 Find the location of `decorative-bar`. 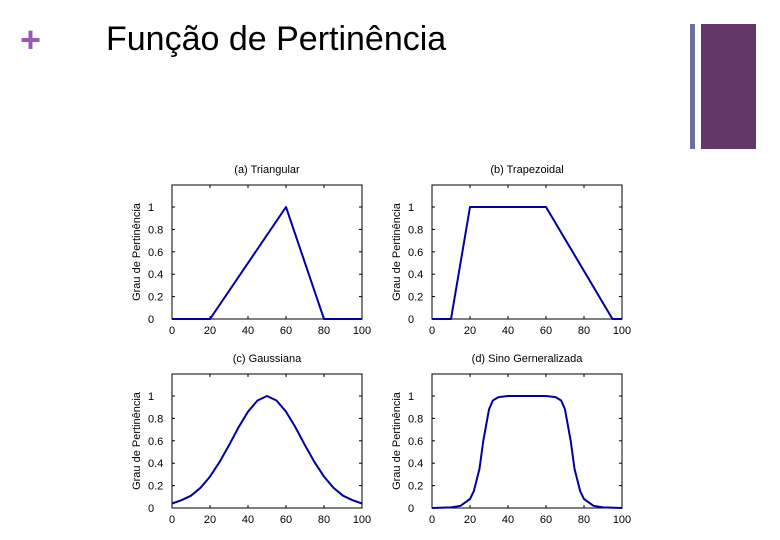

decorative-bar is located at coordinates (692, 86).